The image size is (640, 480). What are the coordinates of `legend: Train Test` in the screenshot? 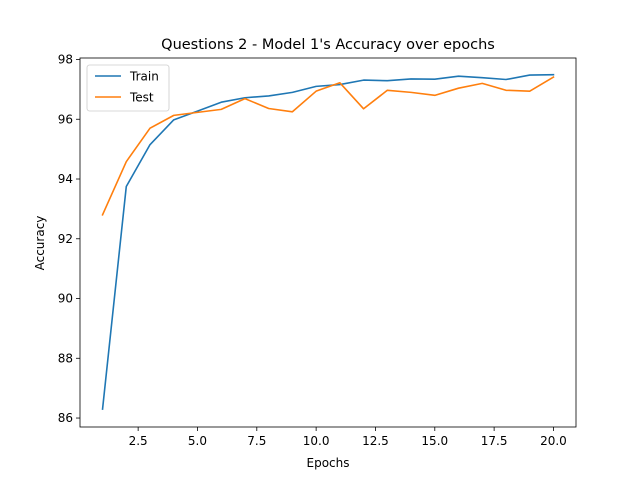 It's located at (128, 88).